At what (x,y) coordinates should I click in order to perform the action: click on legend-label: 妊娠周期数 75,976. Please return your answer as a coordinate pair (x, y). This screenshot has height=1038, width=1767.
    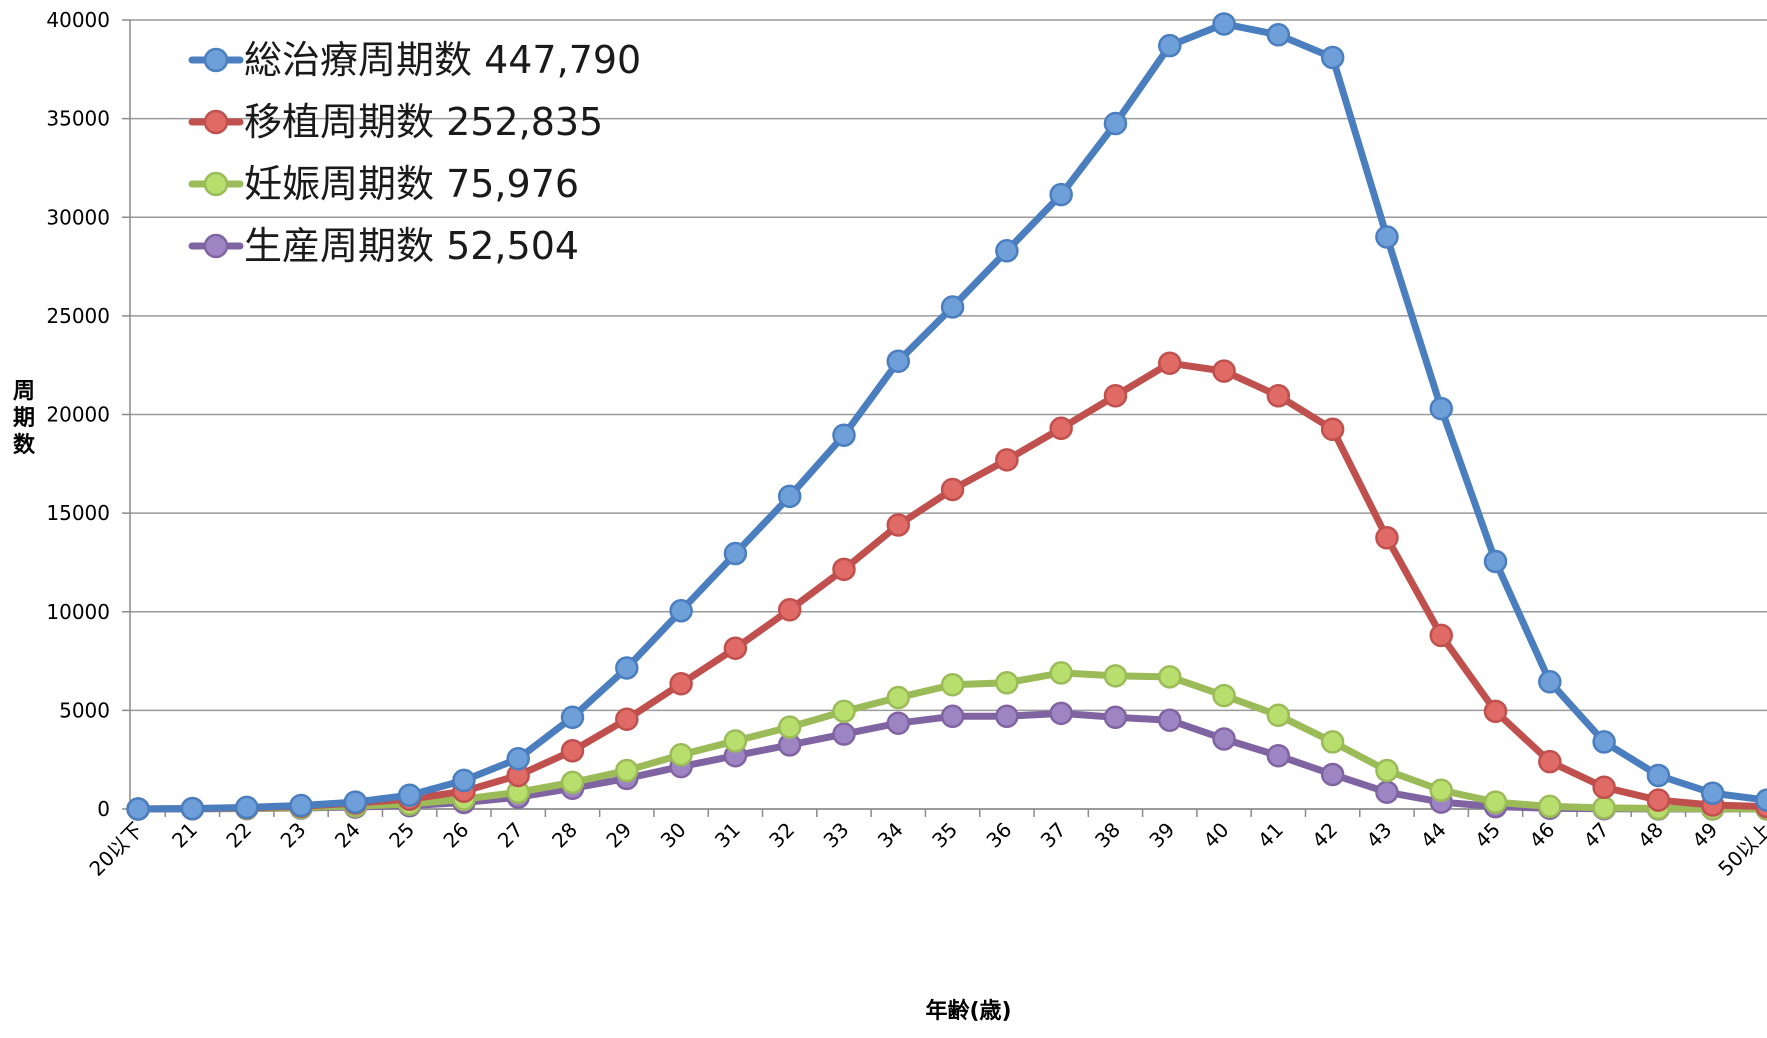
    Looking at the image, I should click on (411, 184).